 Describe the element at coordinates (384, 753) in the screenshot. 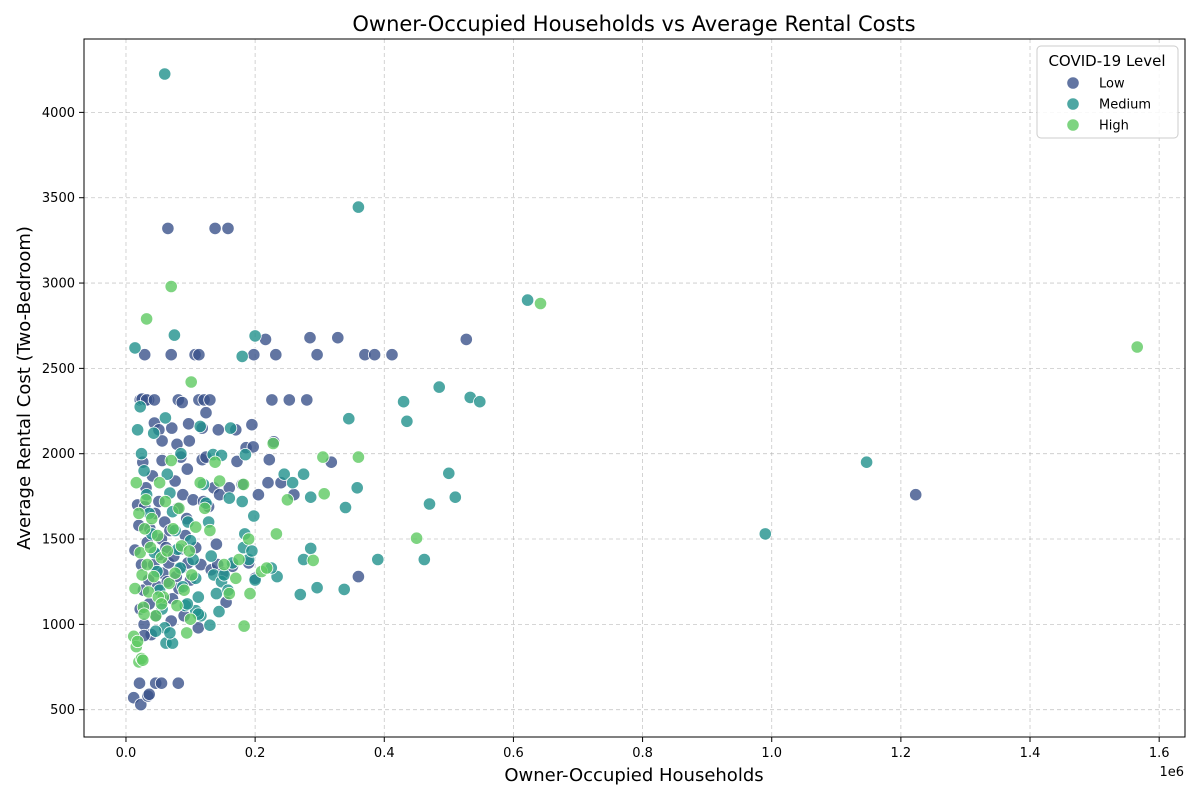

I see `x-tick-label: 0.4` at that location.